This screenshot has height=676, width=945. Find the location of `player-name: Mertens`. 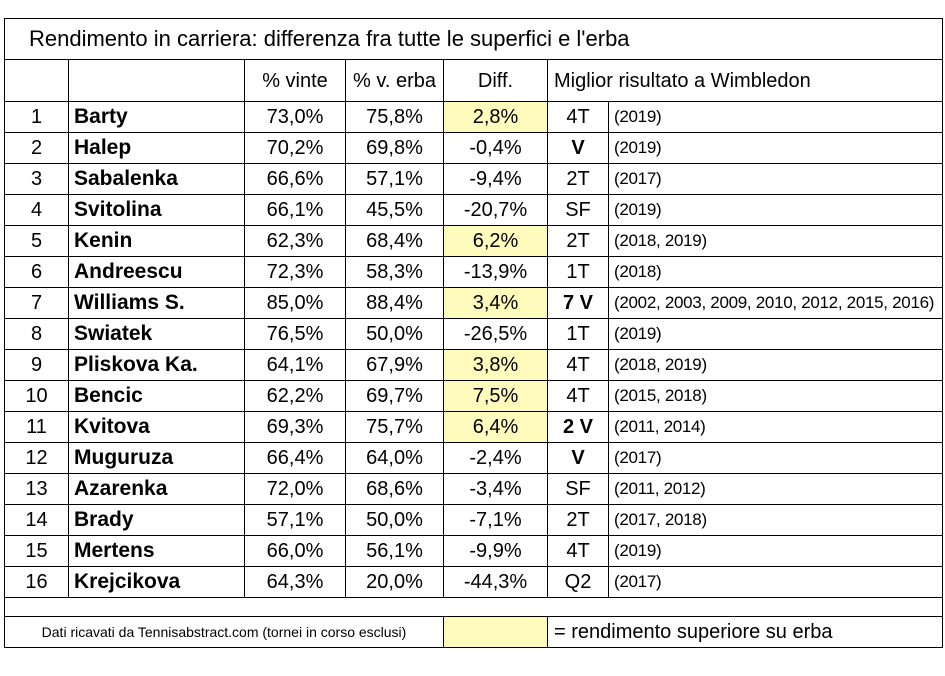

player-name: Mertens is located at coordinates (156, 551).